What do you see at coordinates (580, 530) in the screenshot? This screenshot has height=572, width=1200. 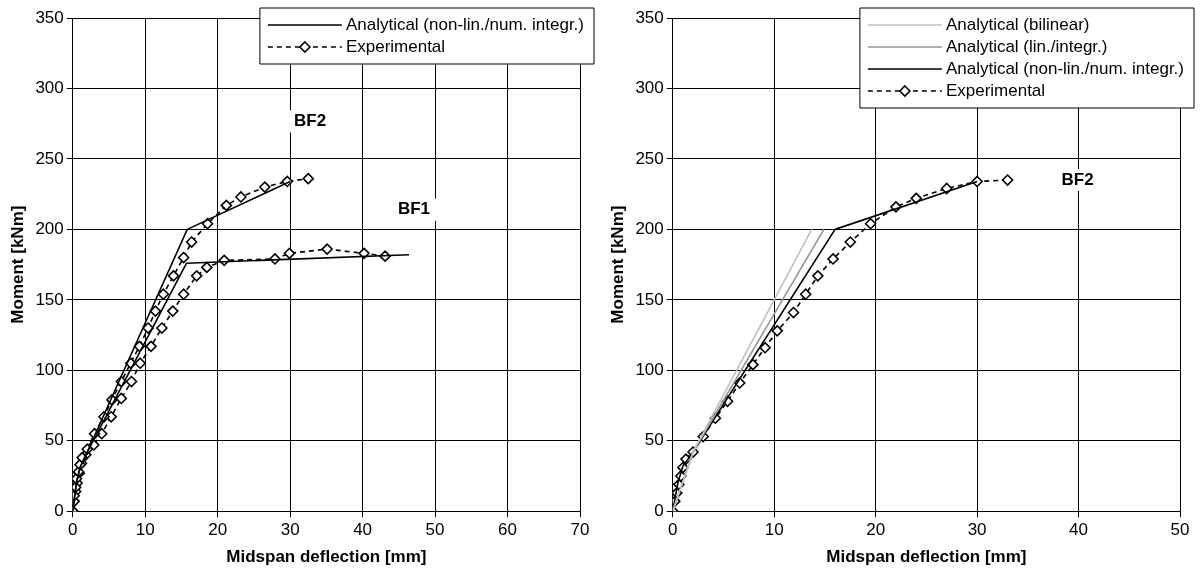 I see `x-tick-label: 70` at bounding box center [580, 530].